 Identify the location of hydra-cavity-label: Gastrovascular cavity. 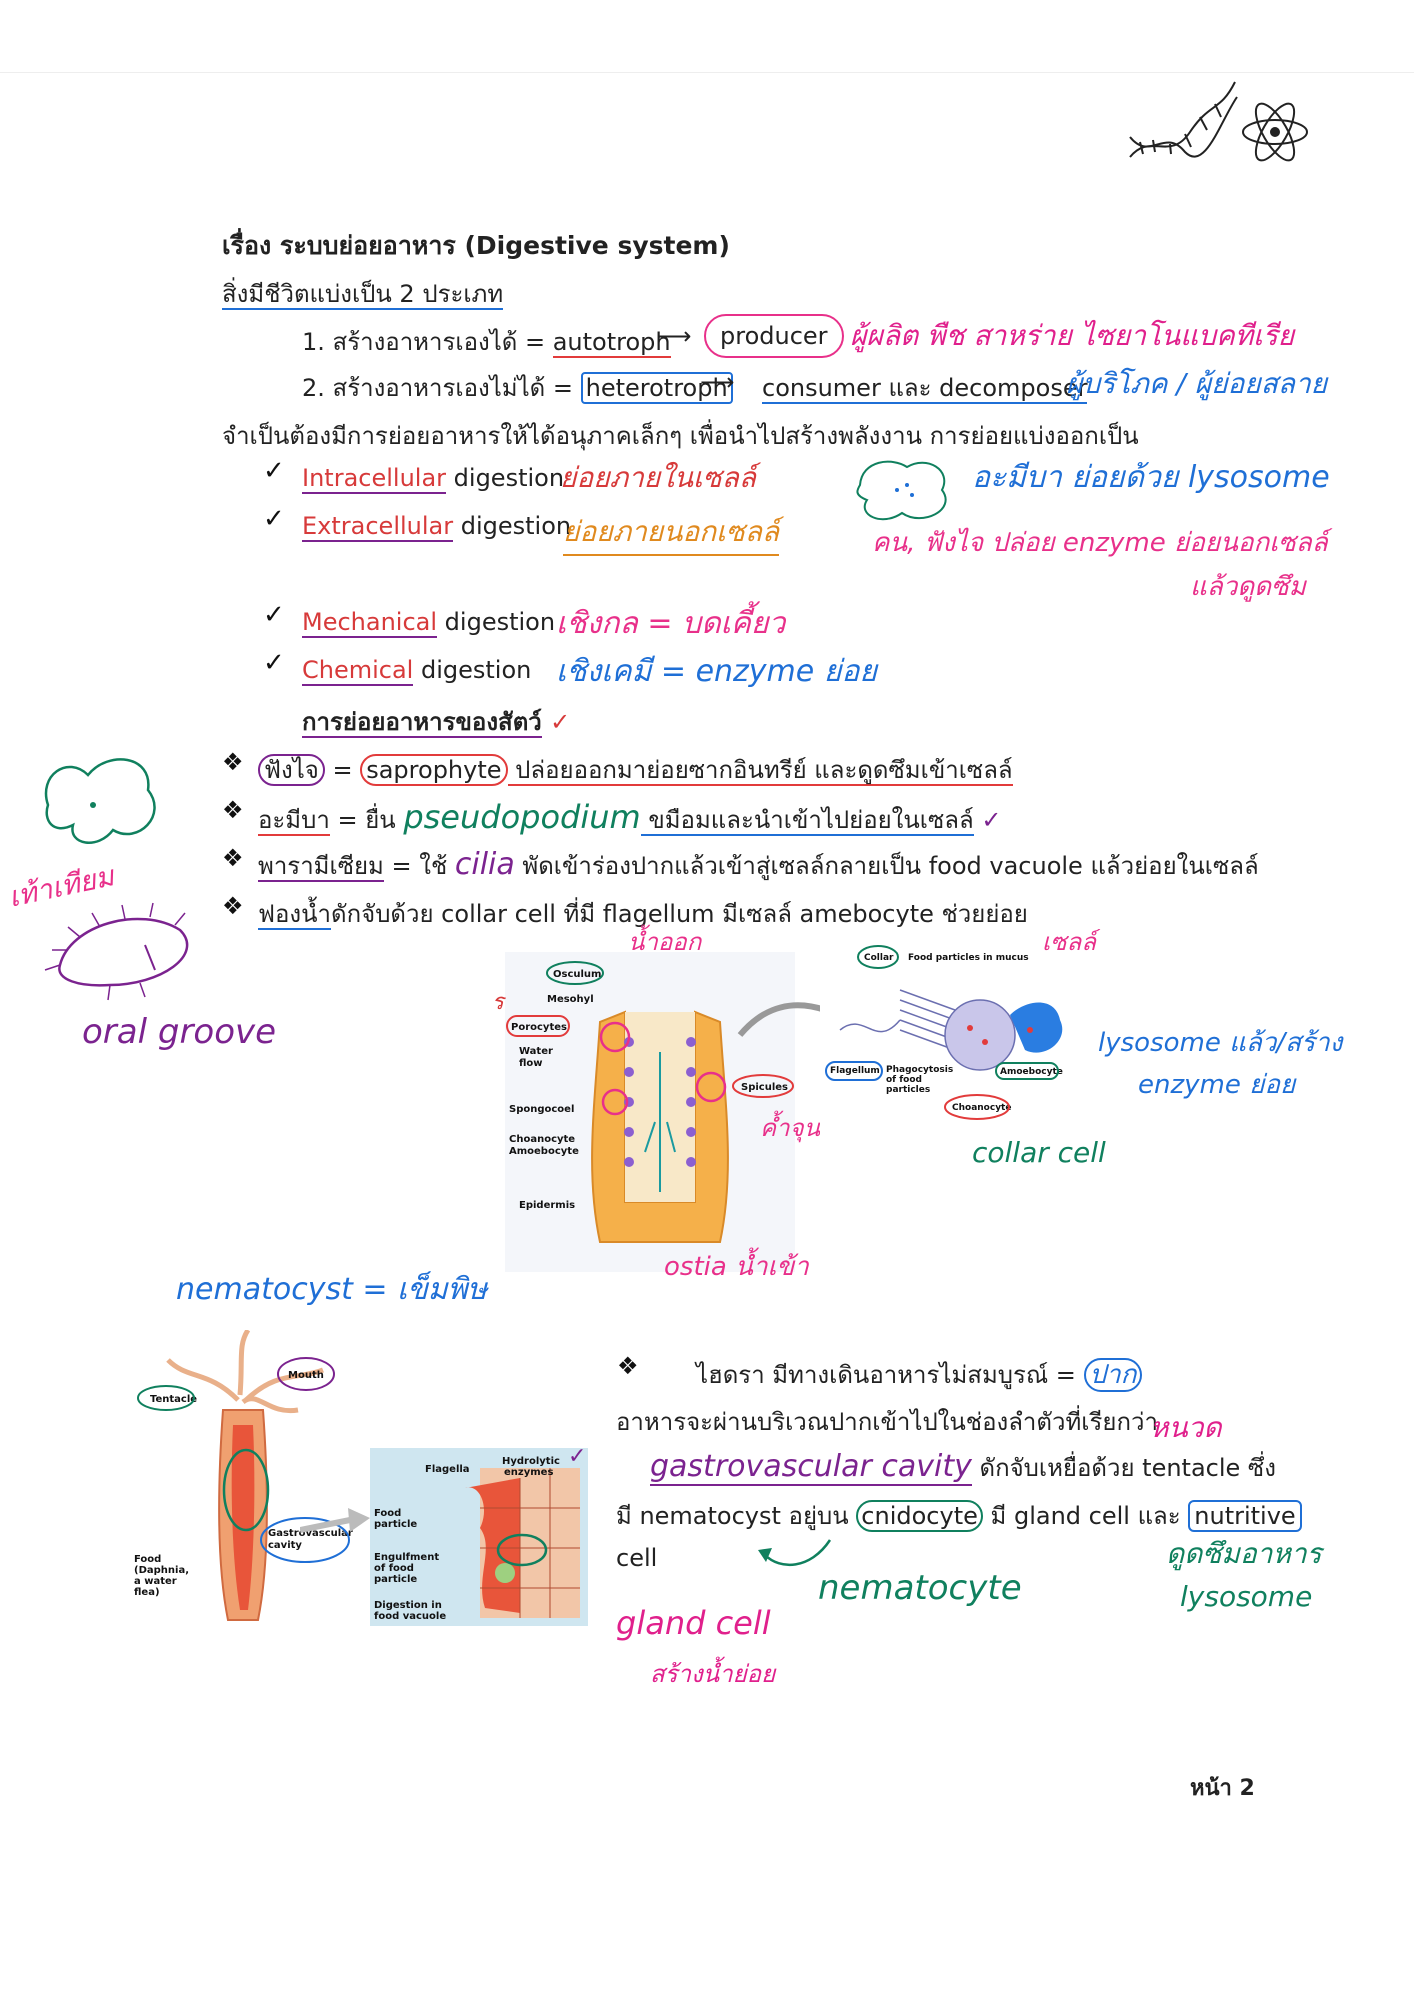
(306, 1540).